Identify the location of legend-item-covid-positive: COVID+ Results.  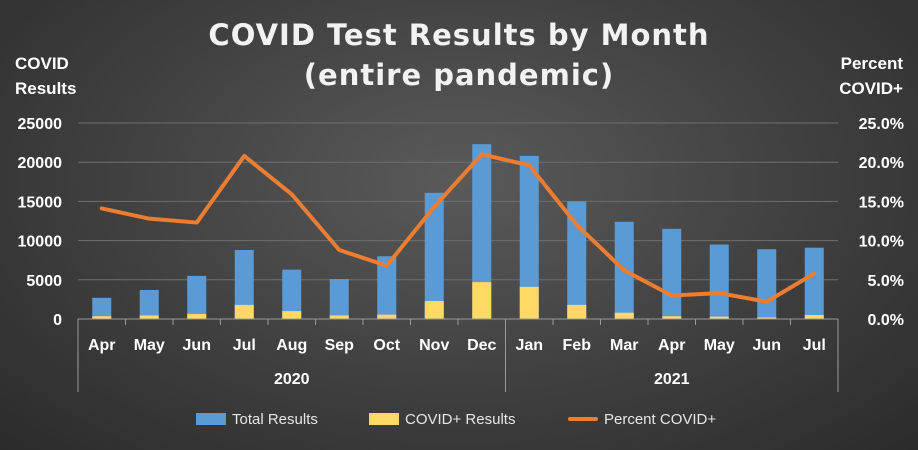
(442, 419).